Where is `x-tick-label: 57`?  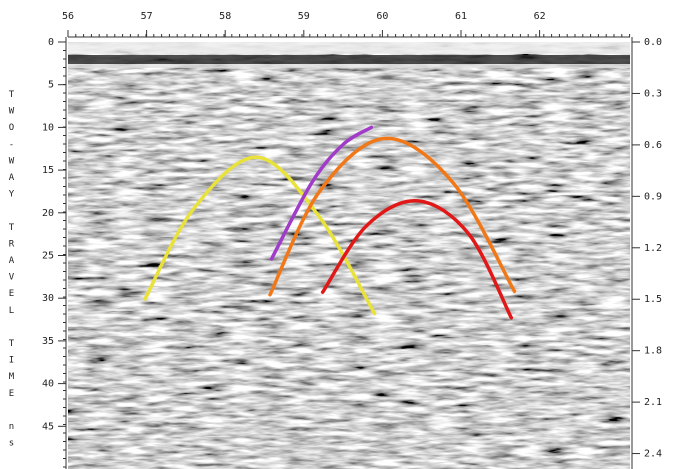 x-tick-label: 57 is located at coordinates (147, 16).